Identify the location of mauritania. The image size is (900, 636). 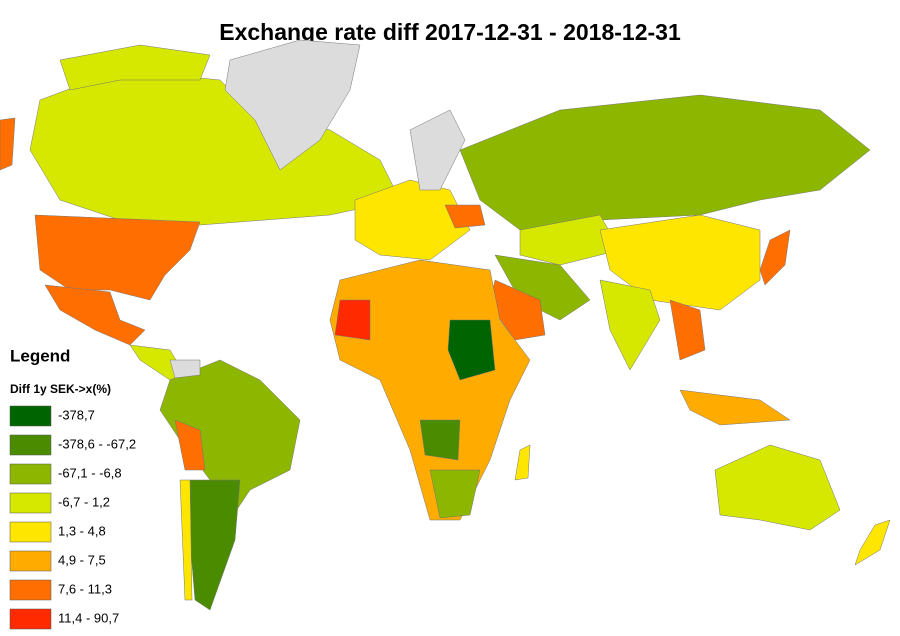
(352, 320).